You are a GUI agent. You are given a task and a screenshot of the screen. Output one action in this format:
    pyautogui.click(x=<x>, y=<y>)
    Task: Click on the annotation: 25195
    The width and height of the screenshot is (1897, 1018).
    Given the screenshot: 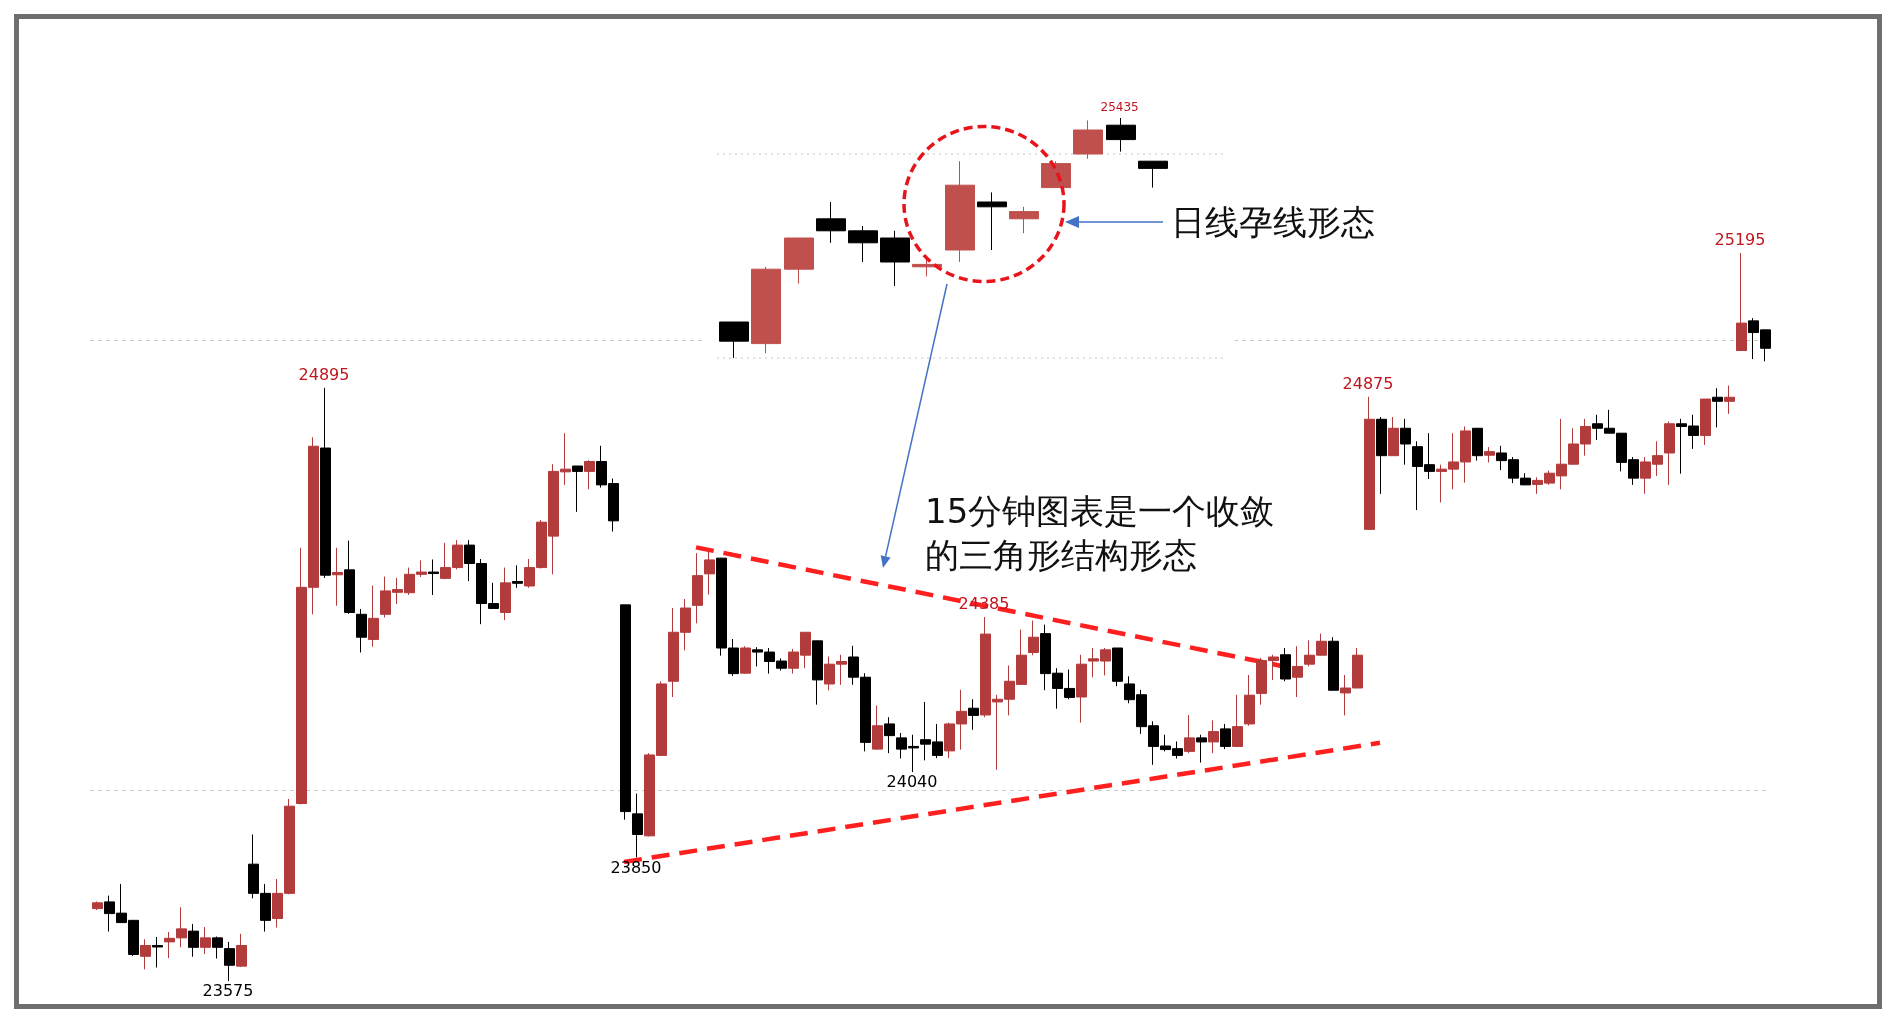 What is the action you would take?
    pyautogui.click(x=1740, y=240)
    